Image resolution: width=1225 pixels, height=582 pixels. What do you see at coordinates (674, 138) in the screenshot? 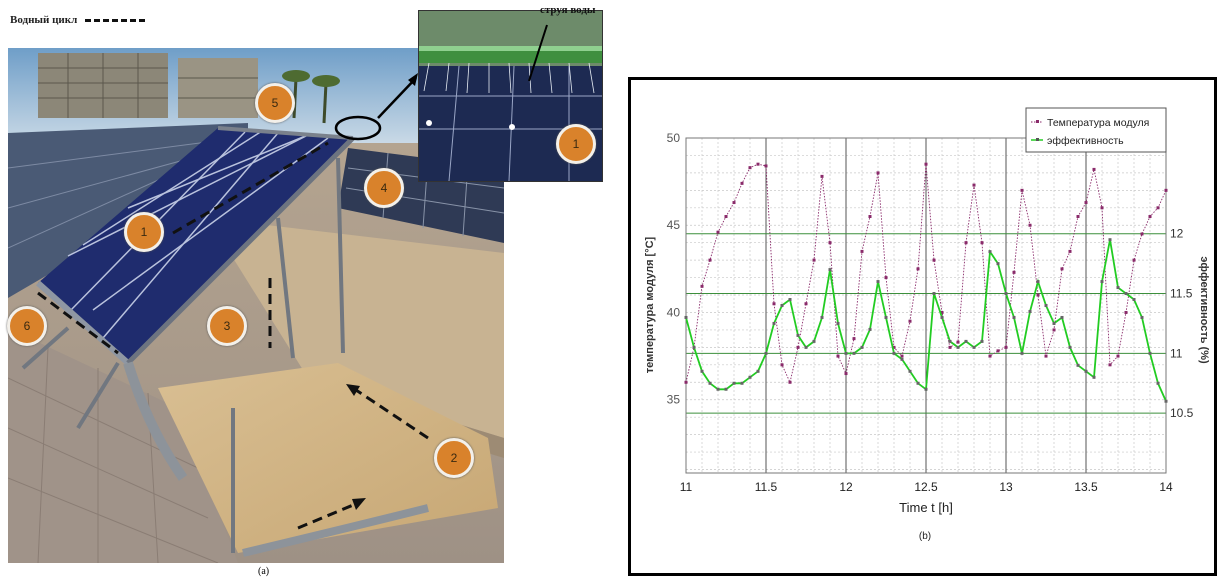
I see `y-left-tick-label: 50` at bounding box center [674, 138].